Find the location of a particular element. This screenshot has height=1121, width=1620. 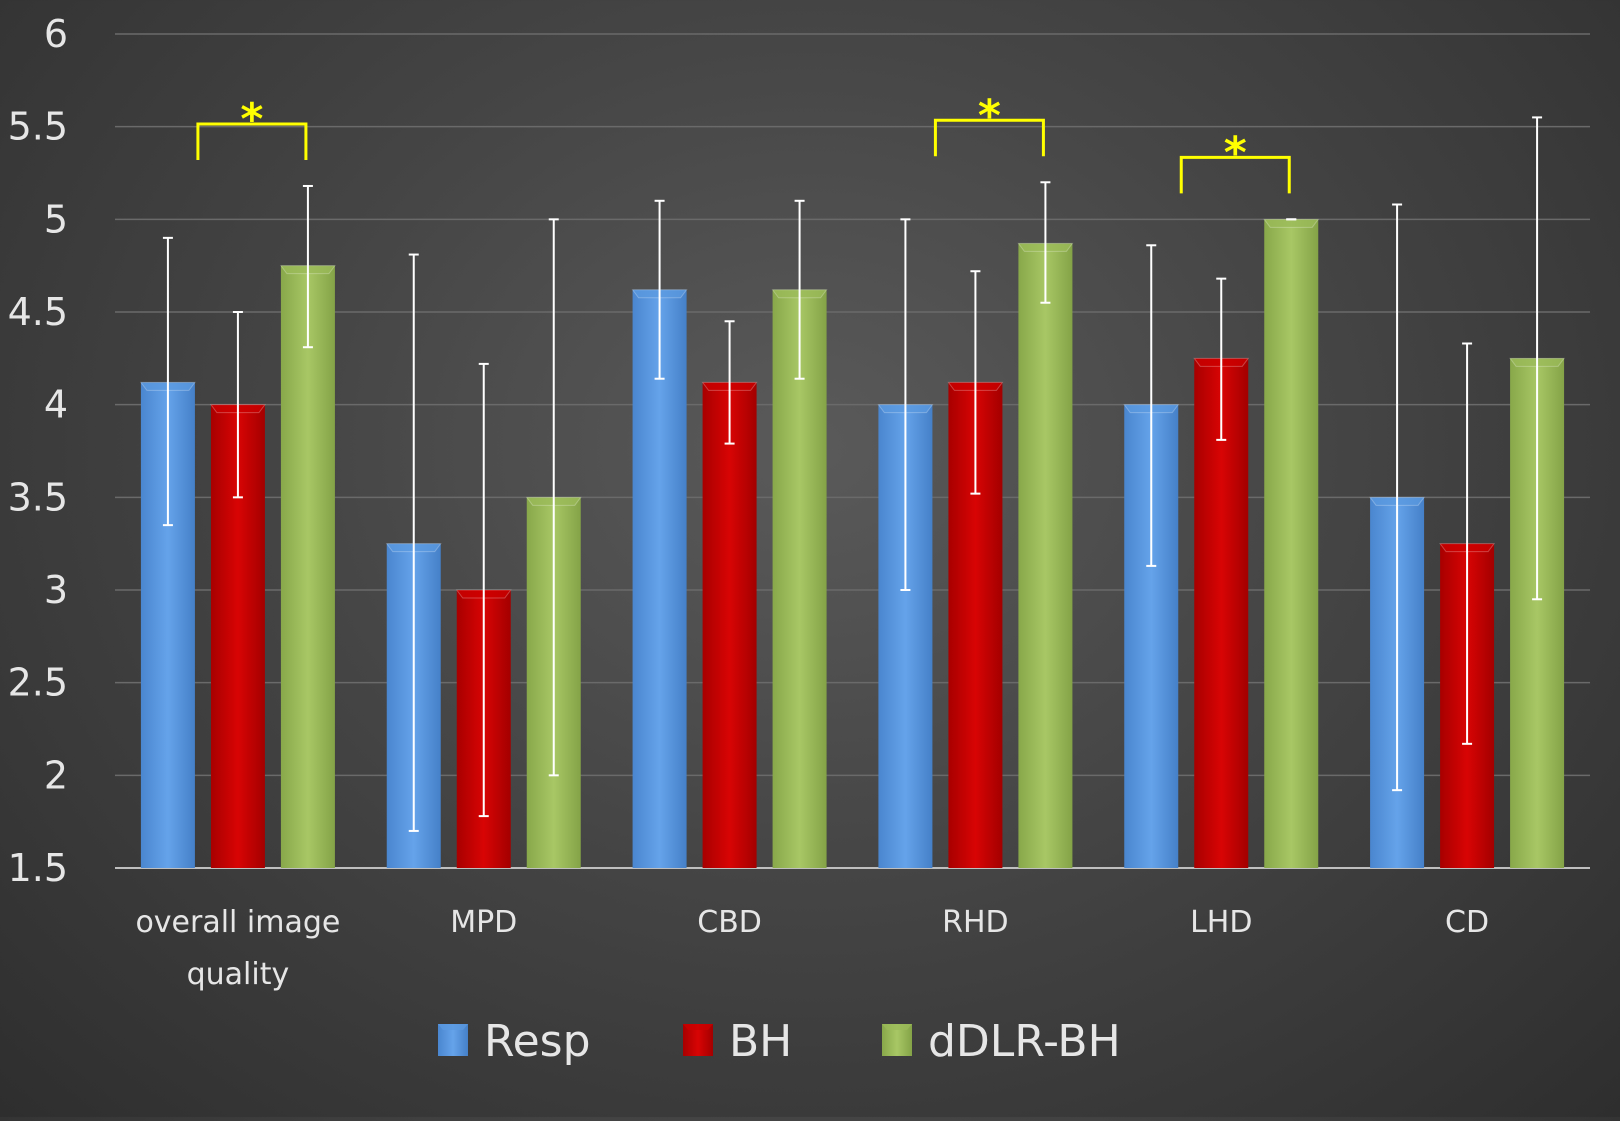

y-tick-label: 2.5 is located at coordinates (38, 683).